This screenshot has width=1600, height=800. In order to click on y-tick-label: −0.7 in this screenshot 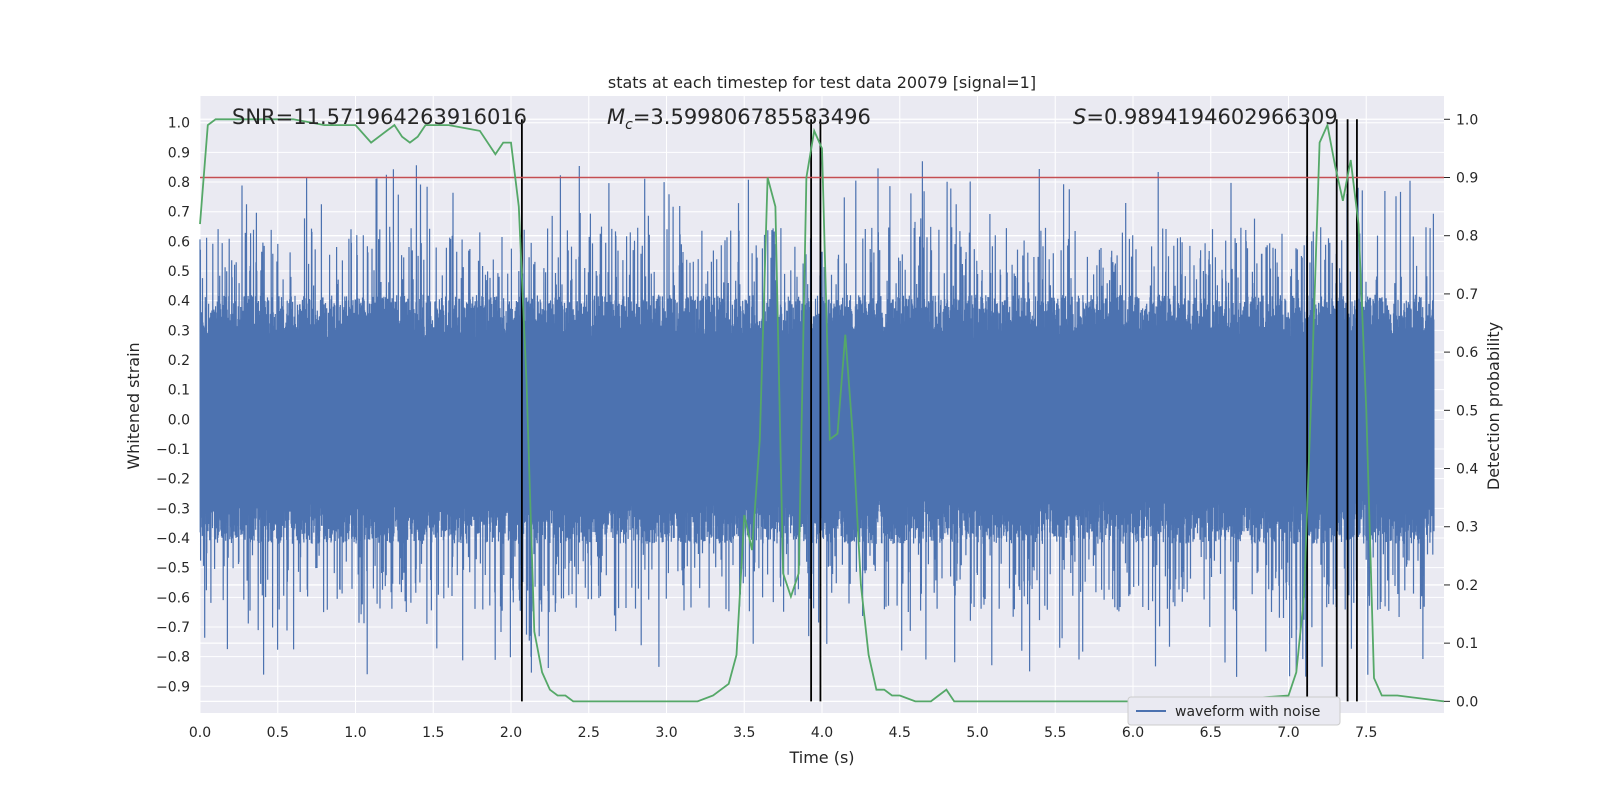, I will do `click(173, 628)`.